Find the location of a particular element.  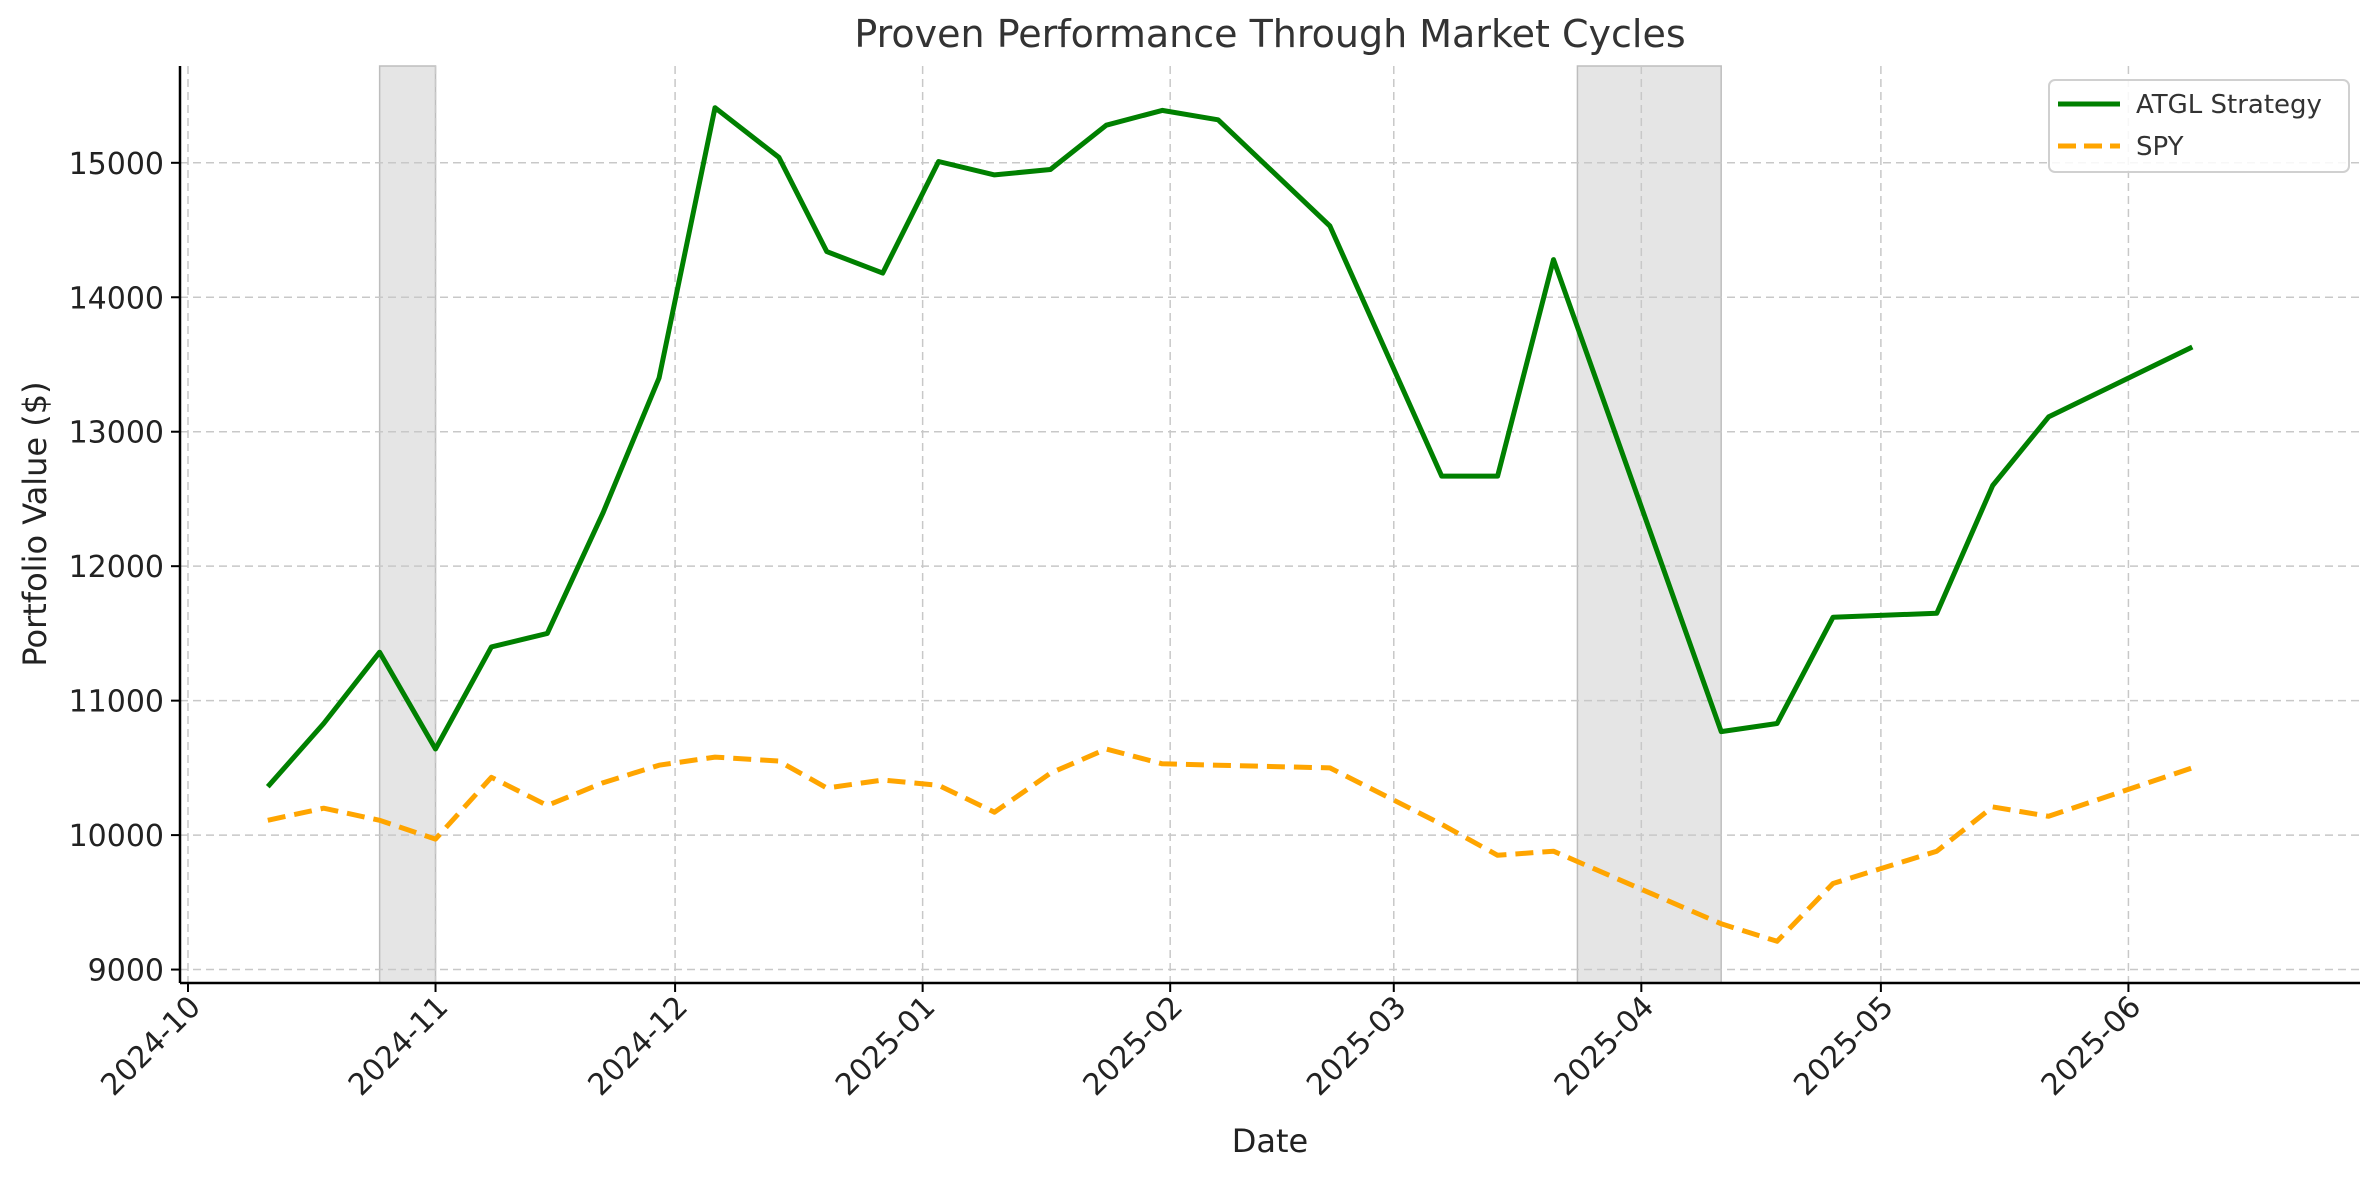

x-tick-label: 2025-01 is located at coordinates (885, 1046).